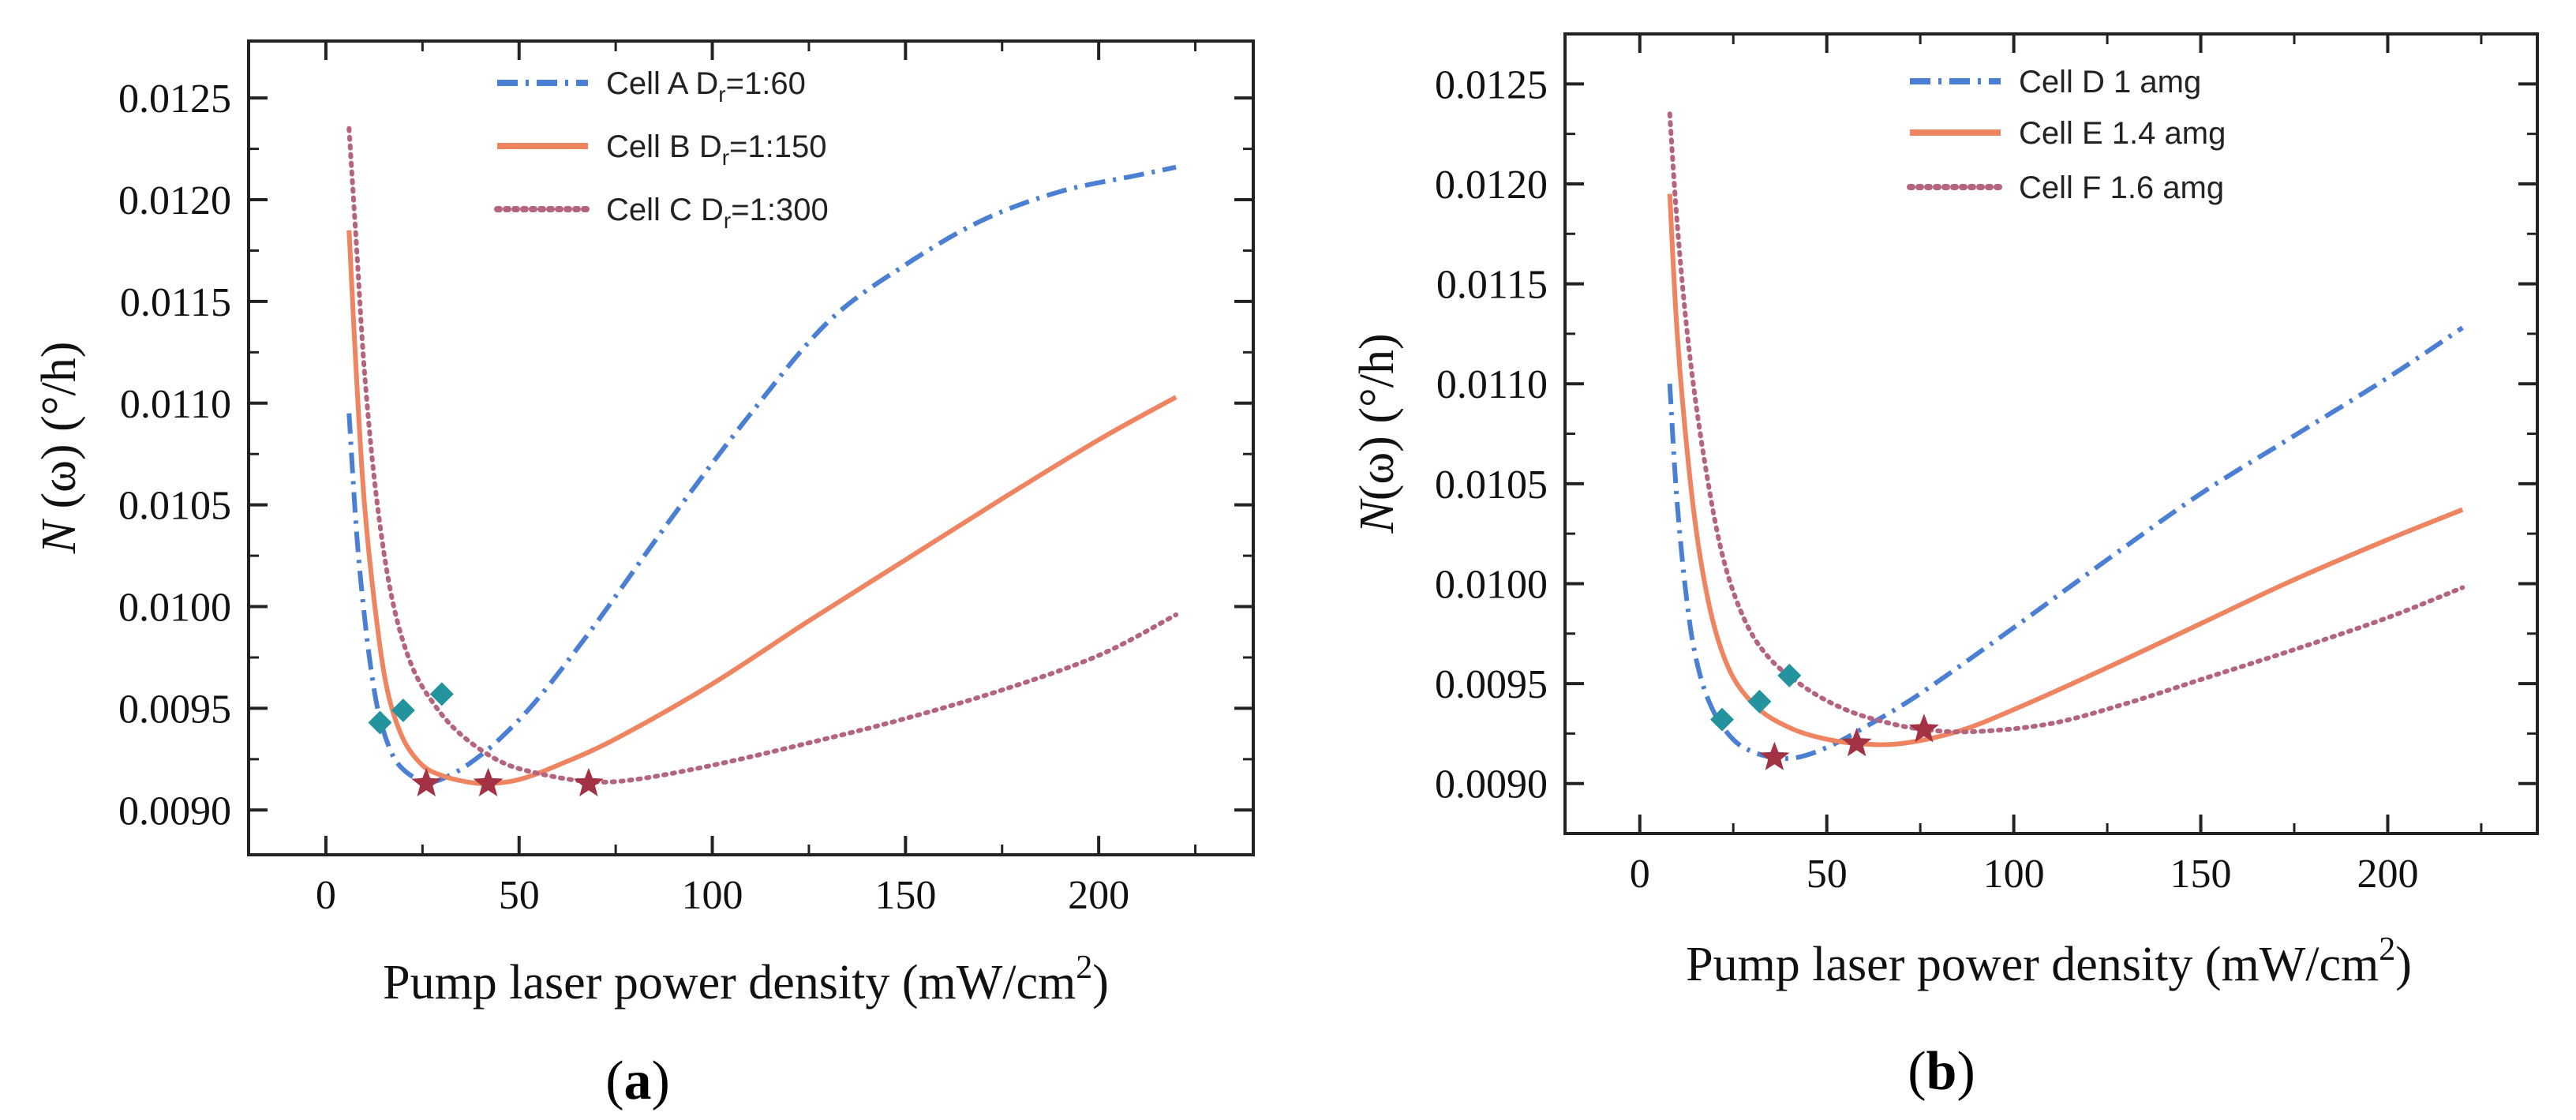  I want to click on legend-label-cell-a: Cell A Dr=1:60, so click(706, 86).